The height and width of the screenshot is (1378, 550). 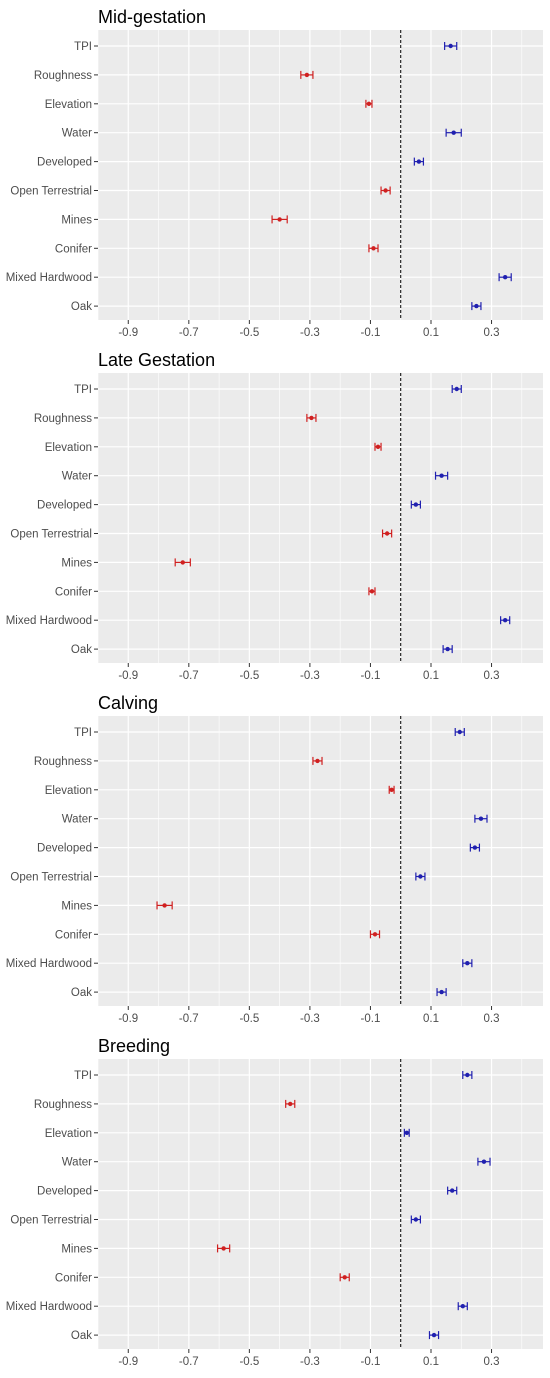 I want to click on panel-title: Breeding, so click(x=134, y=1046).